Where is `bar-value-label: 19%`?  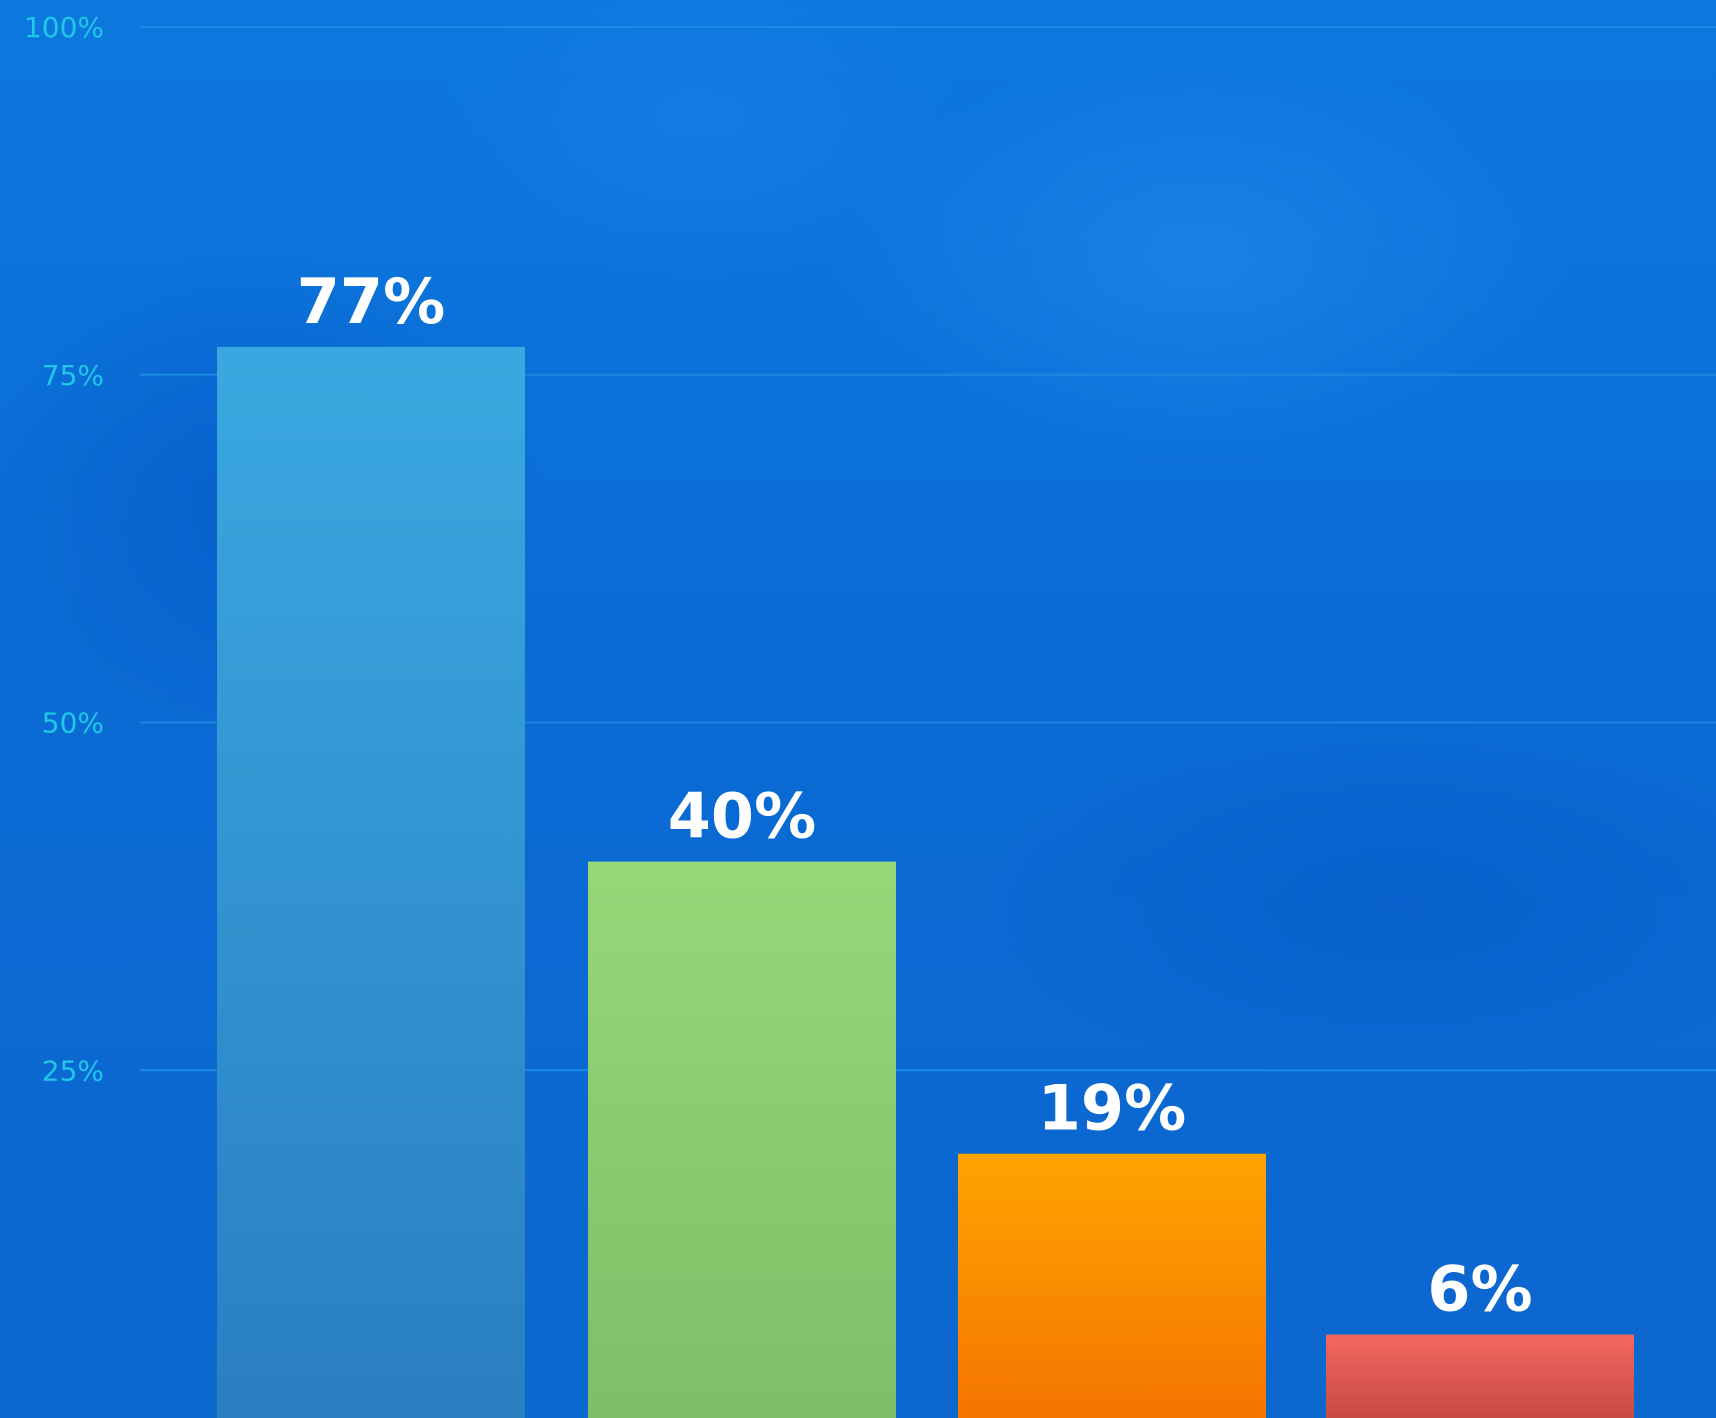 bar-value-label: 19% is located at coordinates (1112, 1108).